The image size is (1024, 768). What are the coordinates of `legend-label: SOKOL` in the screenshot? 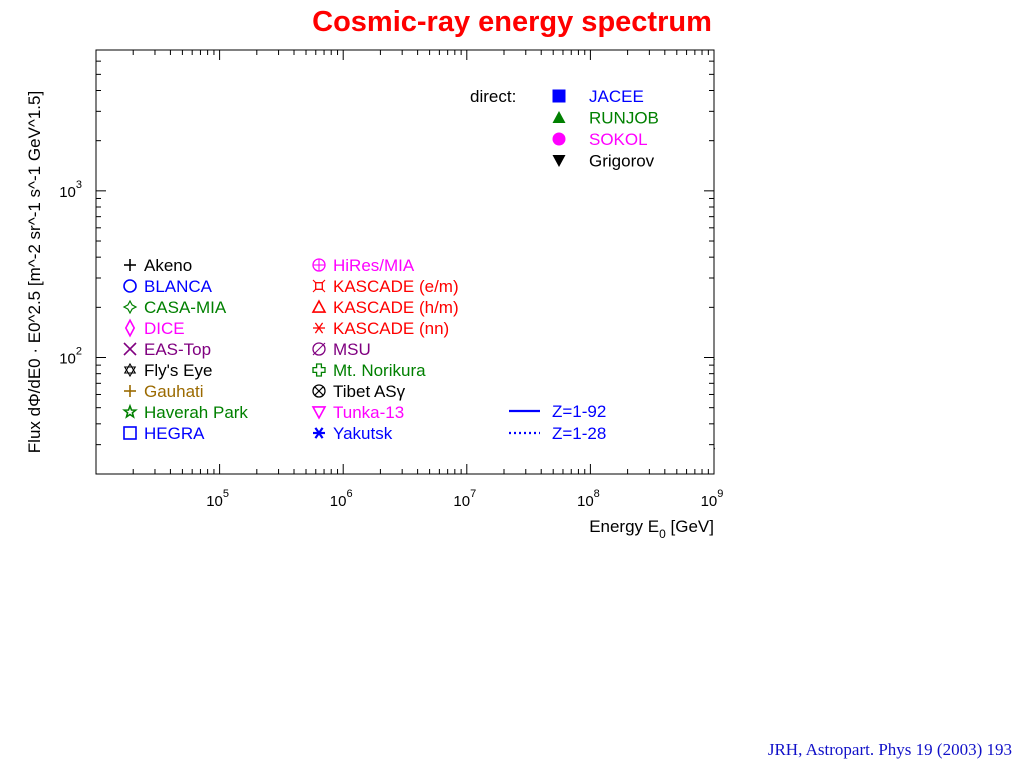 It's located at (618, 139).